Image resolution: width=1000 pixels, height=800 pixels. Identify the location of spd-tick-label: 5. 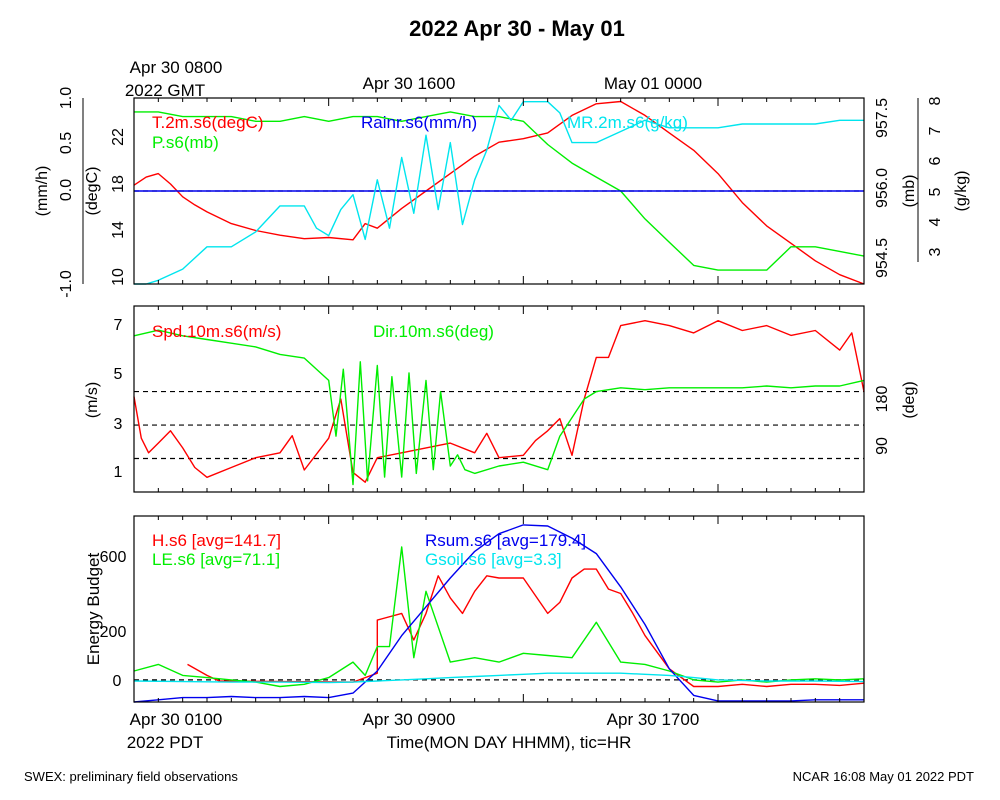
(118, 374).